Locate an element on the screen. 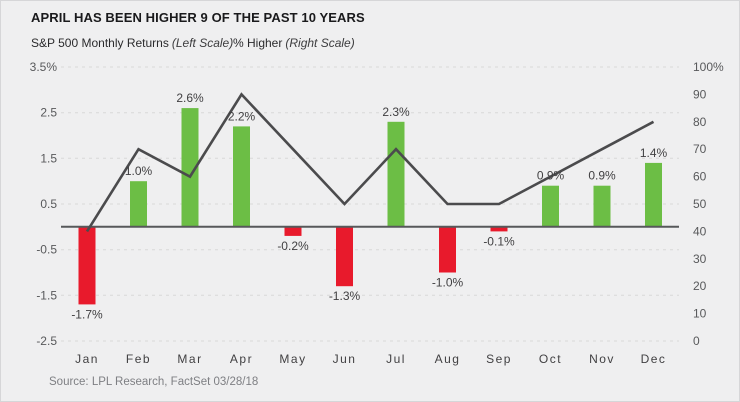 The width and height of the screenshot is (740, 402). bar-data-label: -0.1% is located at coordinates (499, 241).